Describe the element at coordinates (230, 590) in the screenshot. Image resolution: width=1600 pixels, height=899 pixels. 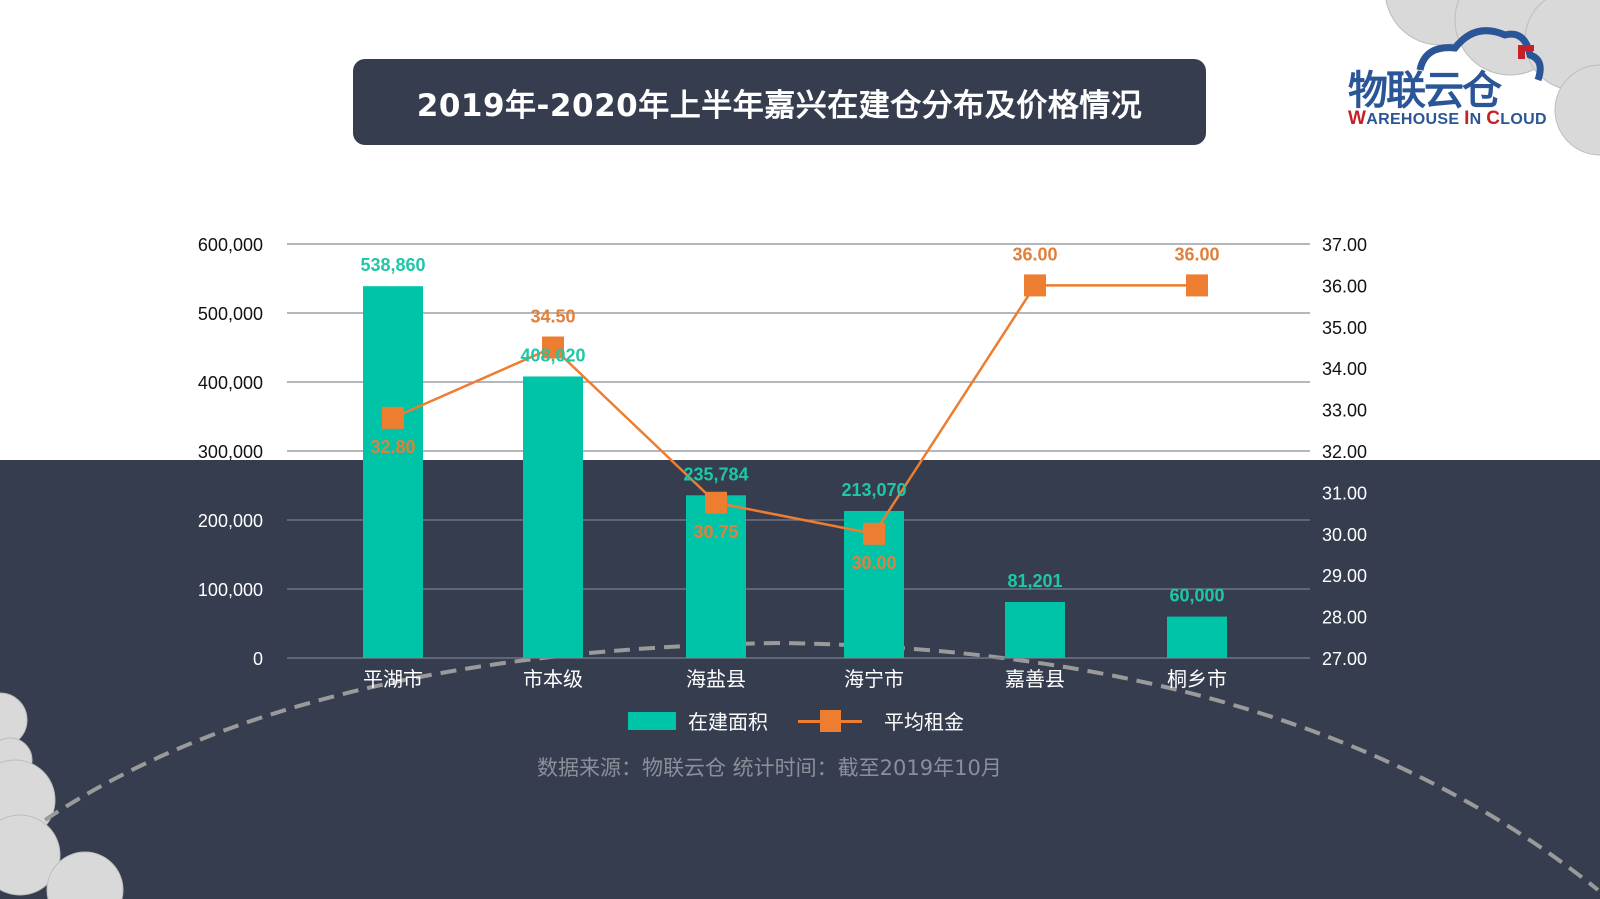
I see `left-axis-tick-label: 100,000` at that location.